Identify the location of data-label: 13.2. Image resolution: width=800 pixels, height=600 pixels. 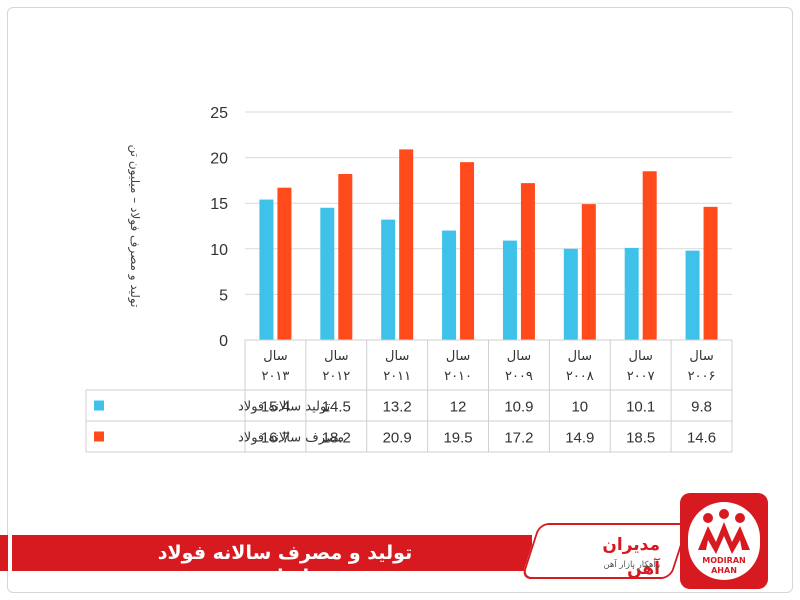
(397, 407).